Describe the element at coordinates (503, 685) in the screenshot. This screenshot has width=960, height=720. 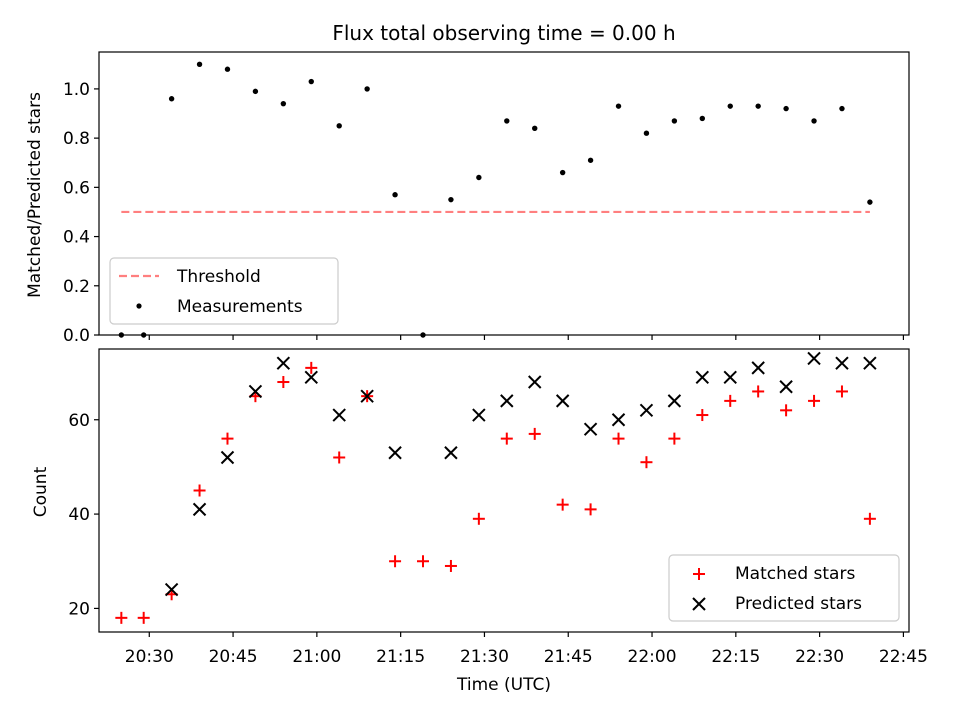
I see `x-axis-label: Time (UTC)` at that location.